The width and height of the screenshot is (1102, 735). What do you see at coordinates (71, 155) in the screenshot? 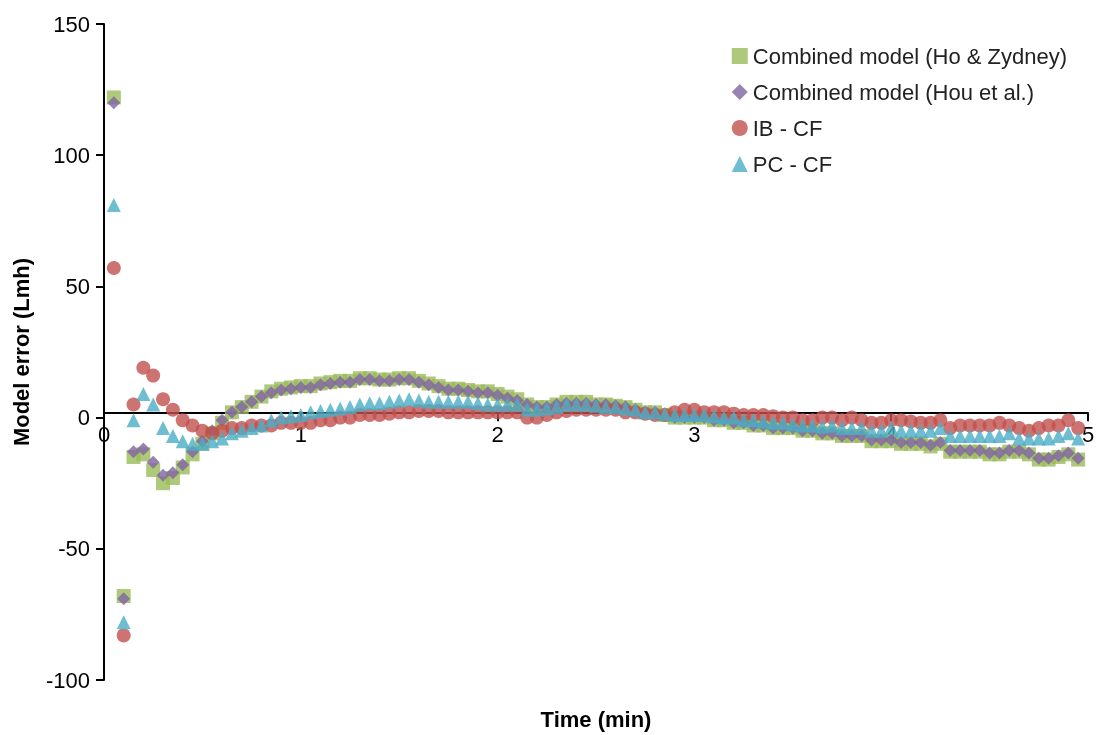
I see `y-tick-label: 100` at bounding box center [71, 155].